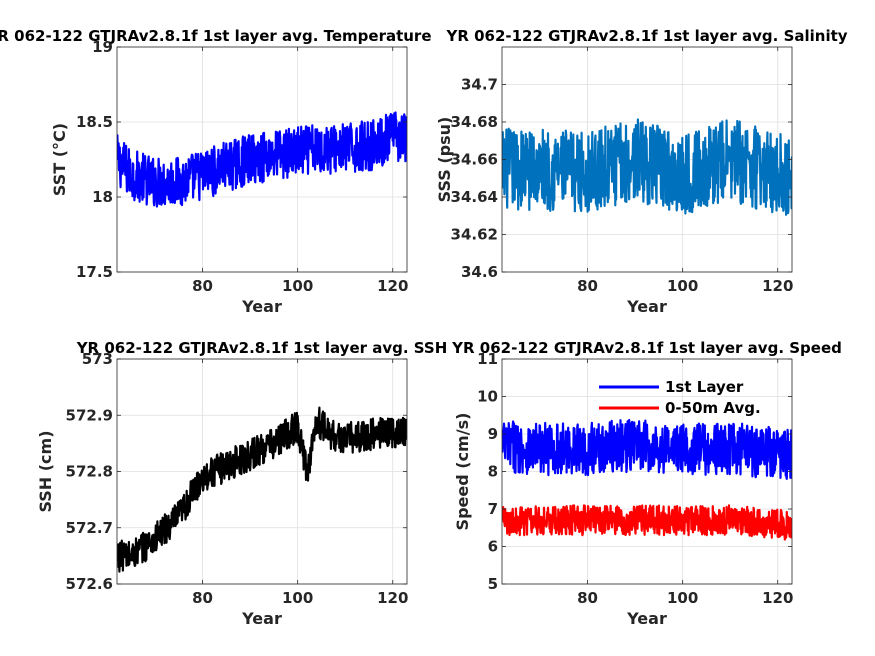 The height and width of the screenshot is (656, 875). Describe the element at coordinates (102, 197) in the screenshot. I see `y-tick-label: 18` at that location.